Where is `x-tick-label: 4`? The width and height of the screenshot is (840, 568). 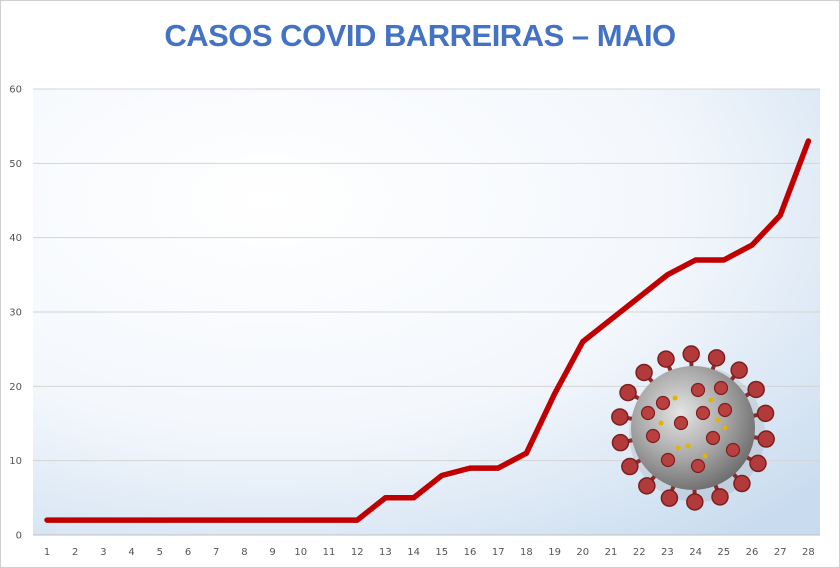
x-tick-label: 4 is located at coordinates (131, 552).